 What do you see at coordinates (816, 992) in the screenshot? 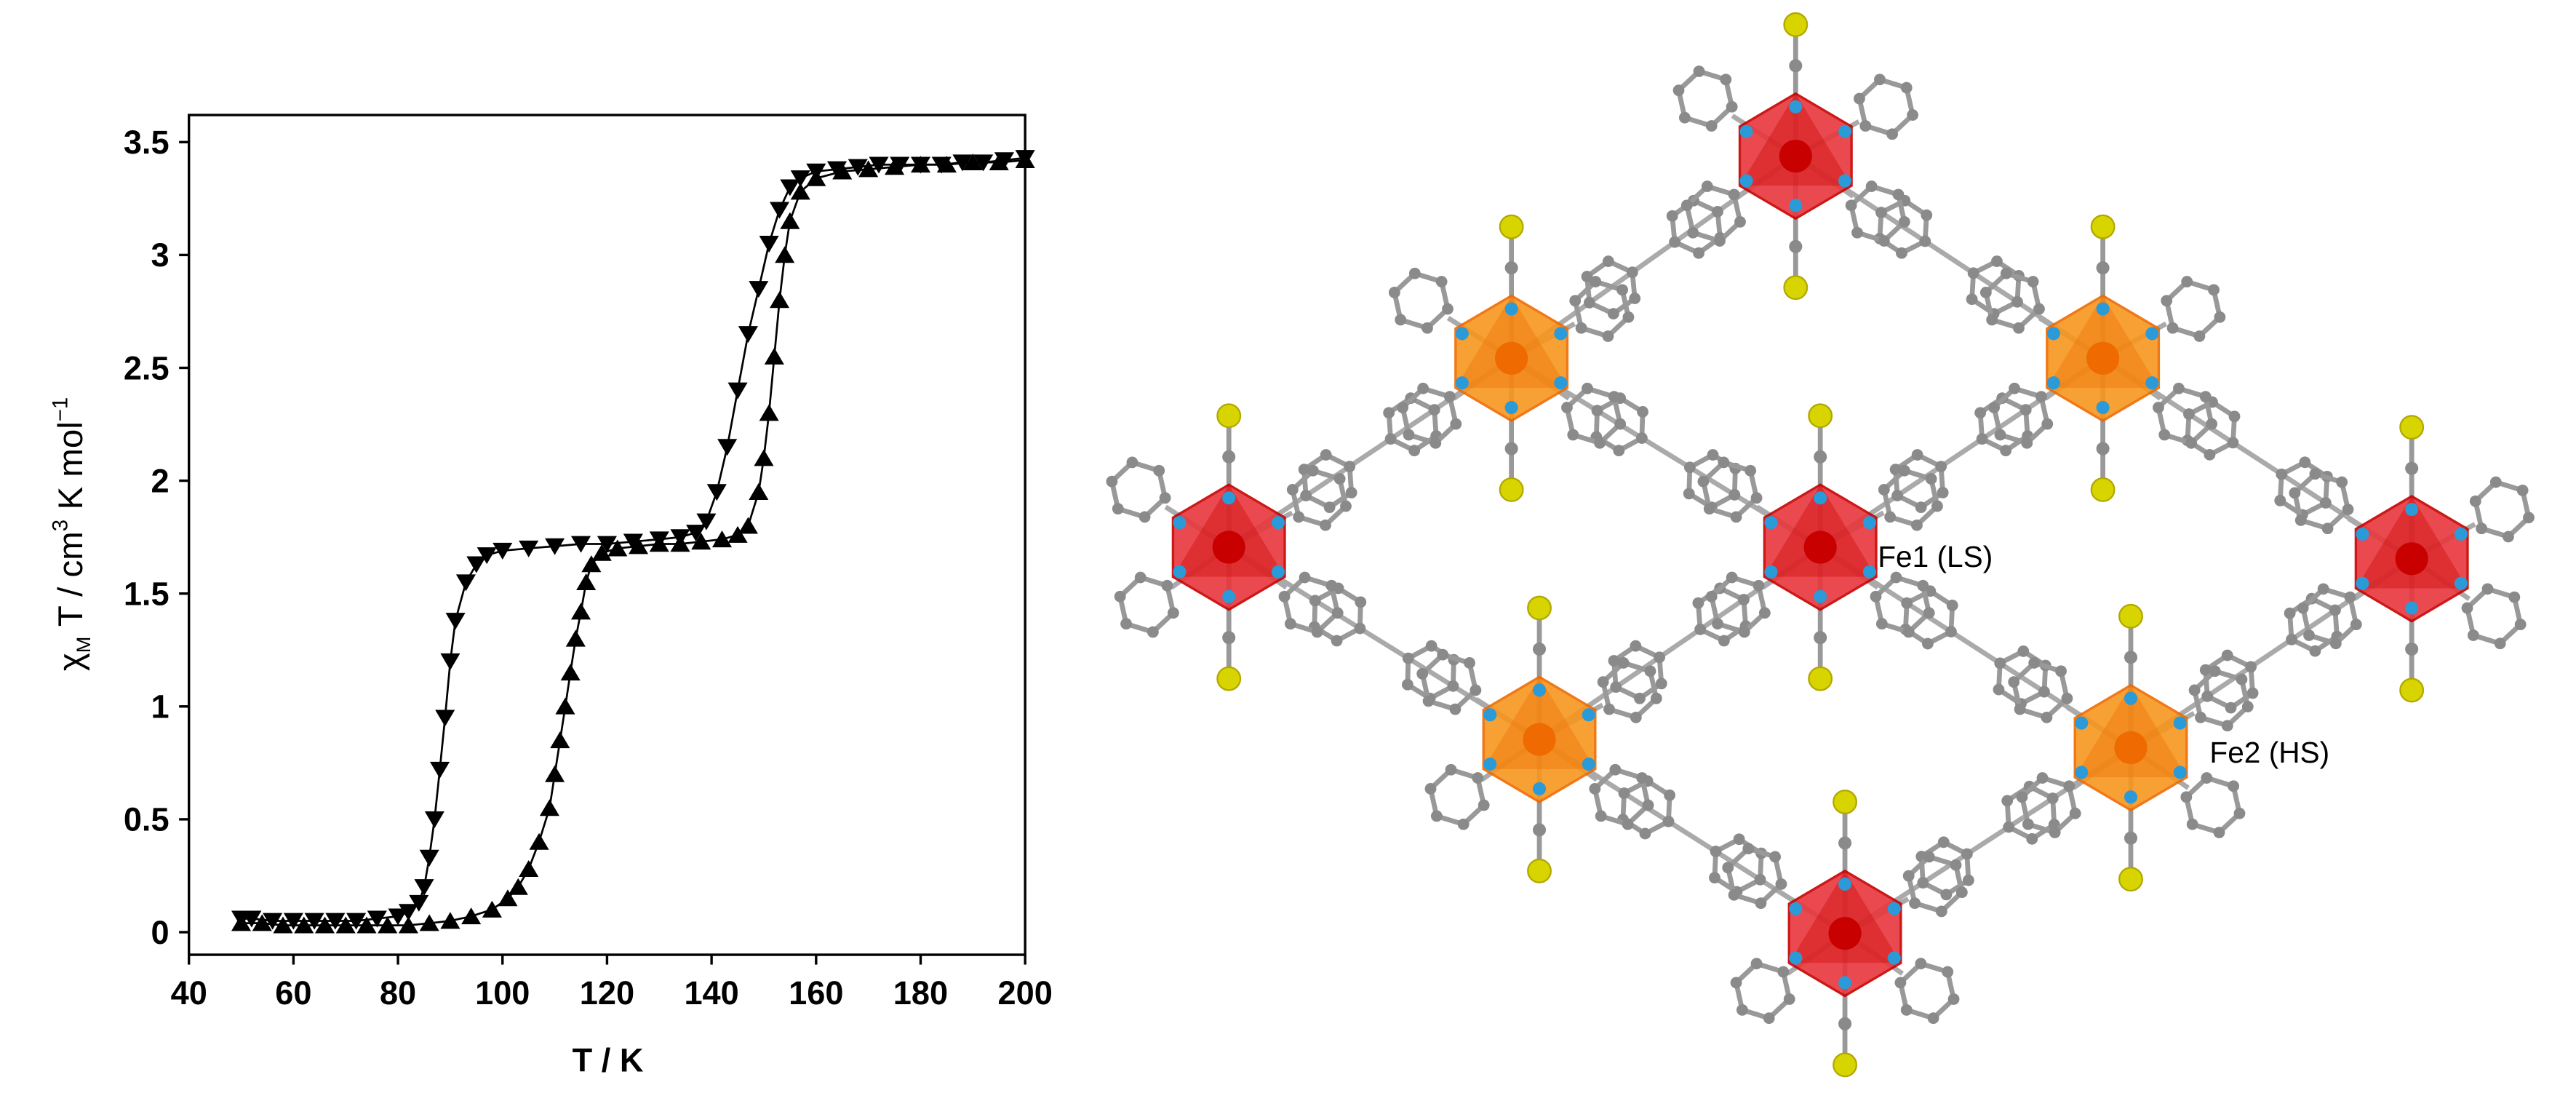
I see `x-tick-label: 160` at bounding box center [816, 992].